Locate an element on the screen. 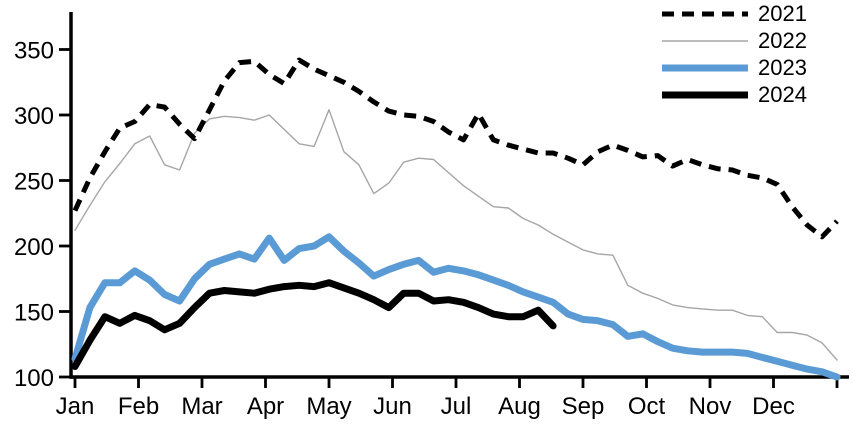  month-label-may: May is located at coordinates (328, 406).